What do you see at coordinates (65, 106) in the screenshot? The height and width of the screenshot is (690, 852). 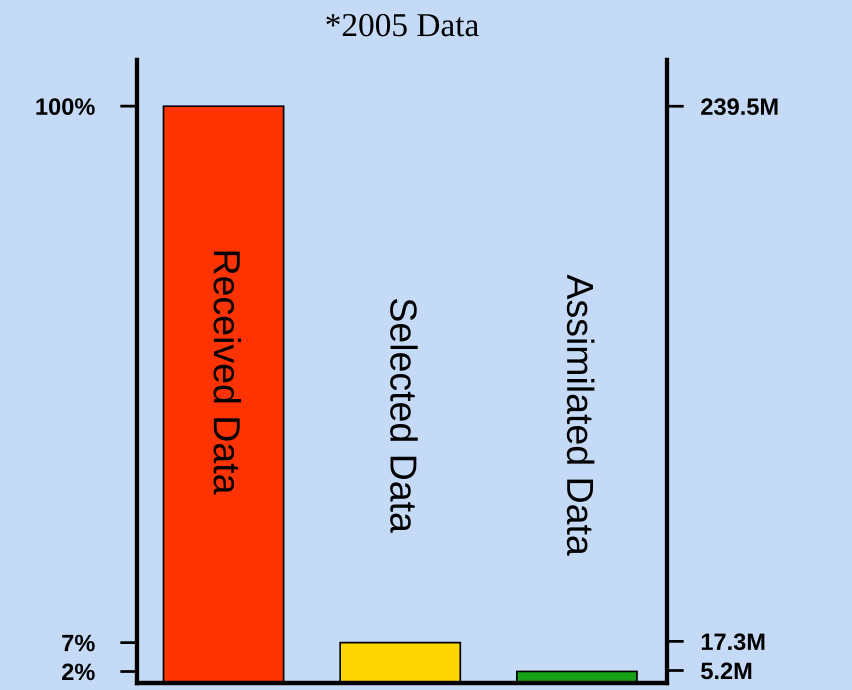 I see `y-tick-label: 100%` at bounding box center [65, 106].